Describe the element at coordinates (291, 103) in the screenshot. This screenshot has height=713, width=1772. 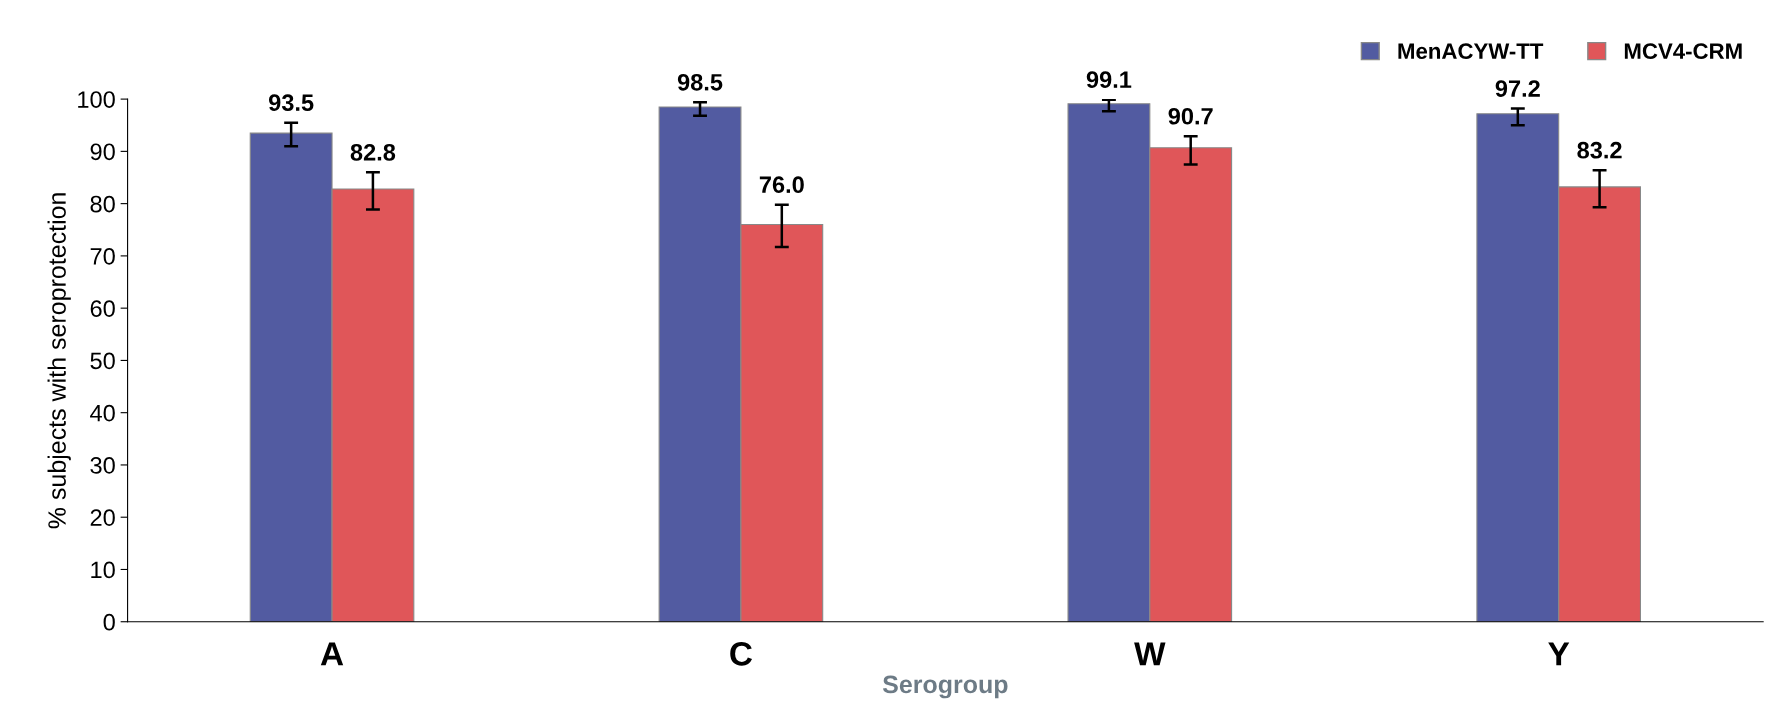
I see `text: 93.5` at that location.